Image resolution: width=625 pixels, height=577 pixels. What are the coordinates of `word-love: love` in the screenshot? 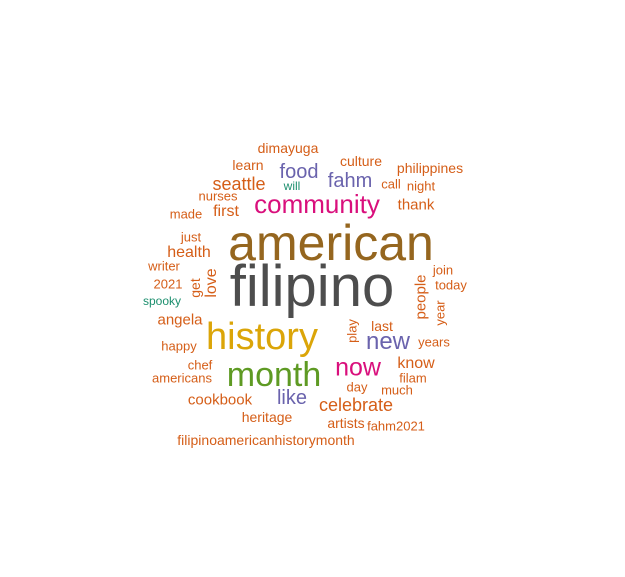 It's located at (211, 283).